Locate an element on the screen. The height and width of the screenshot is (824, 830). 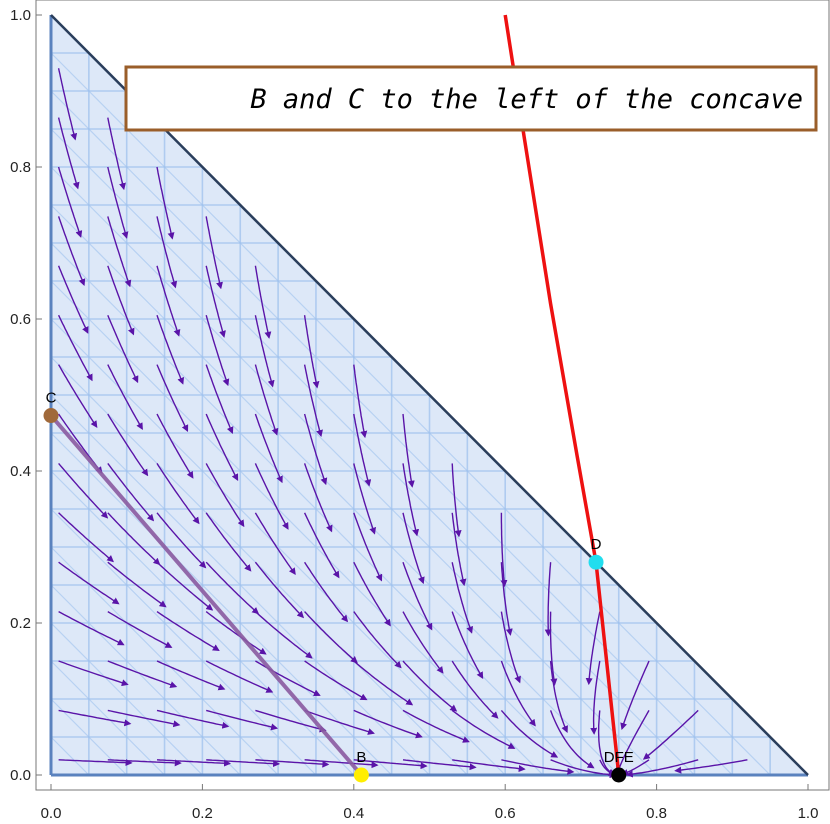
y-tick-label: 0.8 is located at coordinates (20, 167).